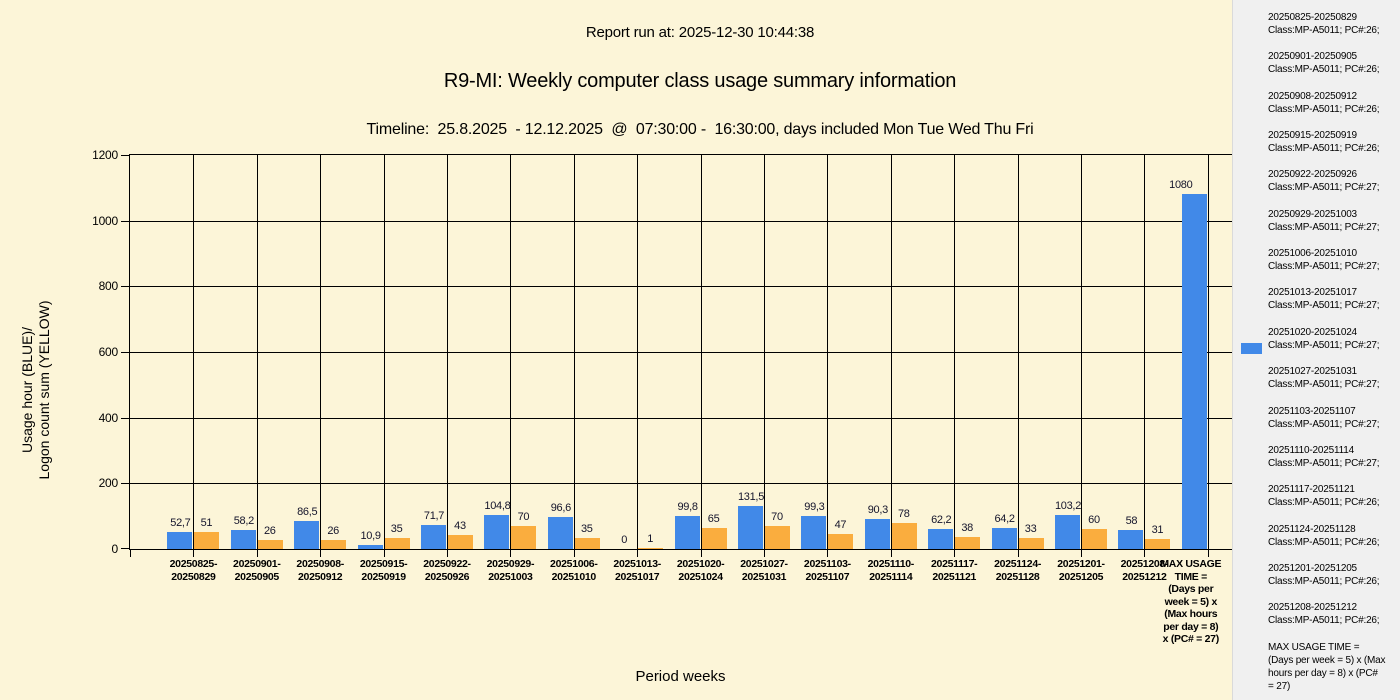 The height and width of the screenshot is (700, 1400). I want to click on y-tick-label: 200, so click(108, 483).